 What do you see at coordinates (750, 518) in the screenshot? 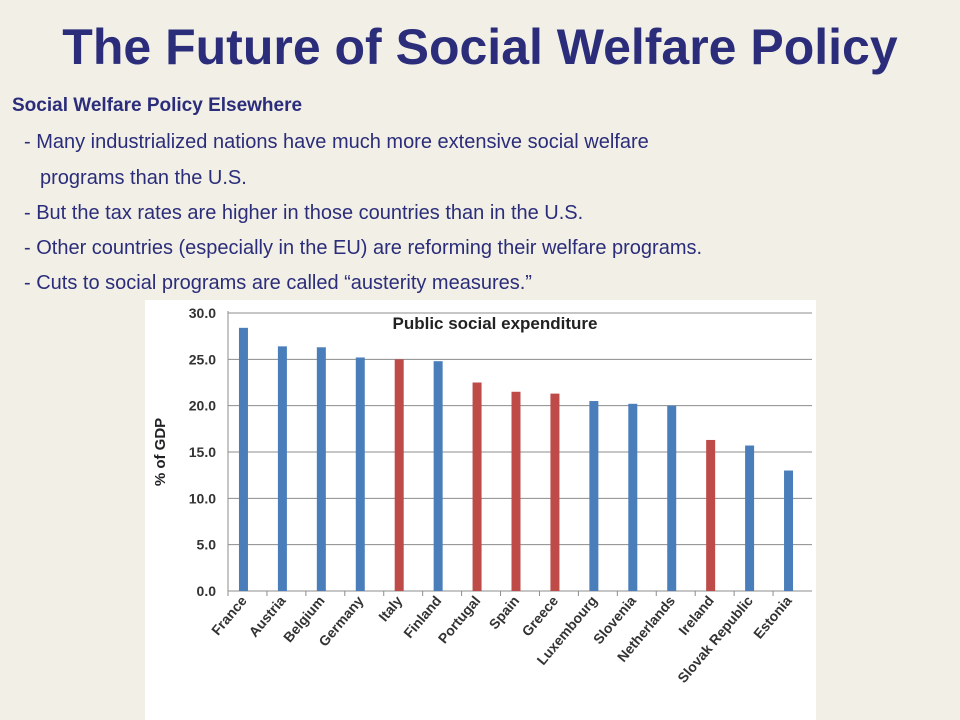
I see `bar-slovak-republic` at bounding box center [750, 518].